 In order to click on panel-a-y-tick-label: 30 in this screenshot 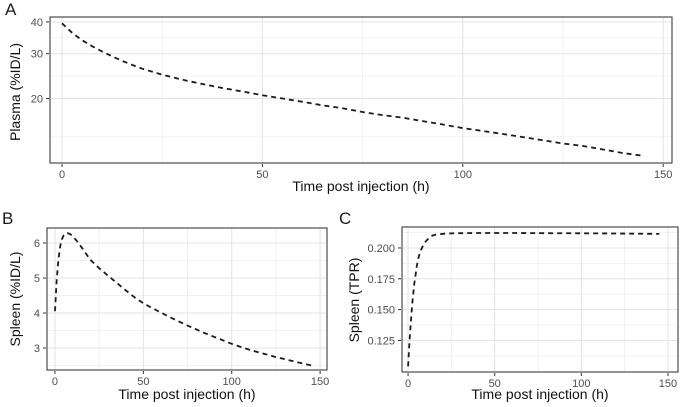, I will do `click(37, 55)`.